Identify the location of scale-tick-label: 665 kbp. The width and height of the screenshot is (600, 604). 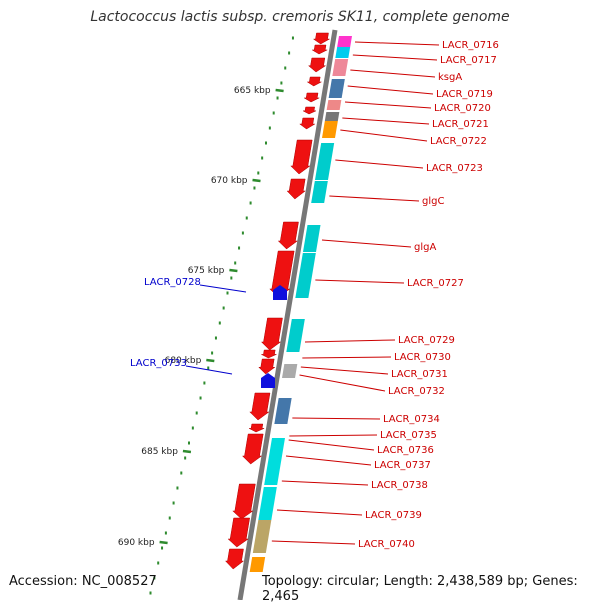
(252, 91).